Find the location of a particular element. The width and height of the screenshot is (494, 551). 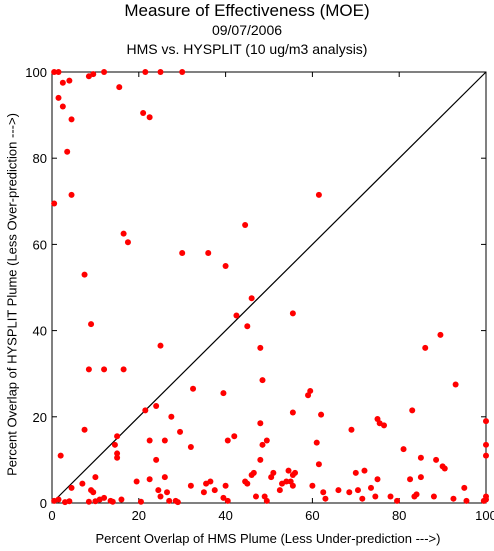

chart-title: Measure of Effectiveness (MOE) is located at coordinates (247, 10).